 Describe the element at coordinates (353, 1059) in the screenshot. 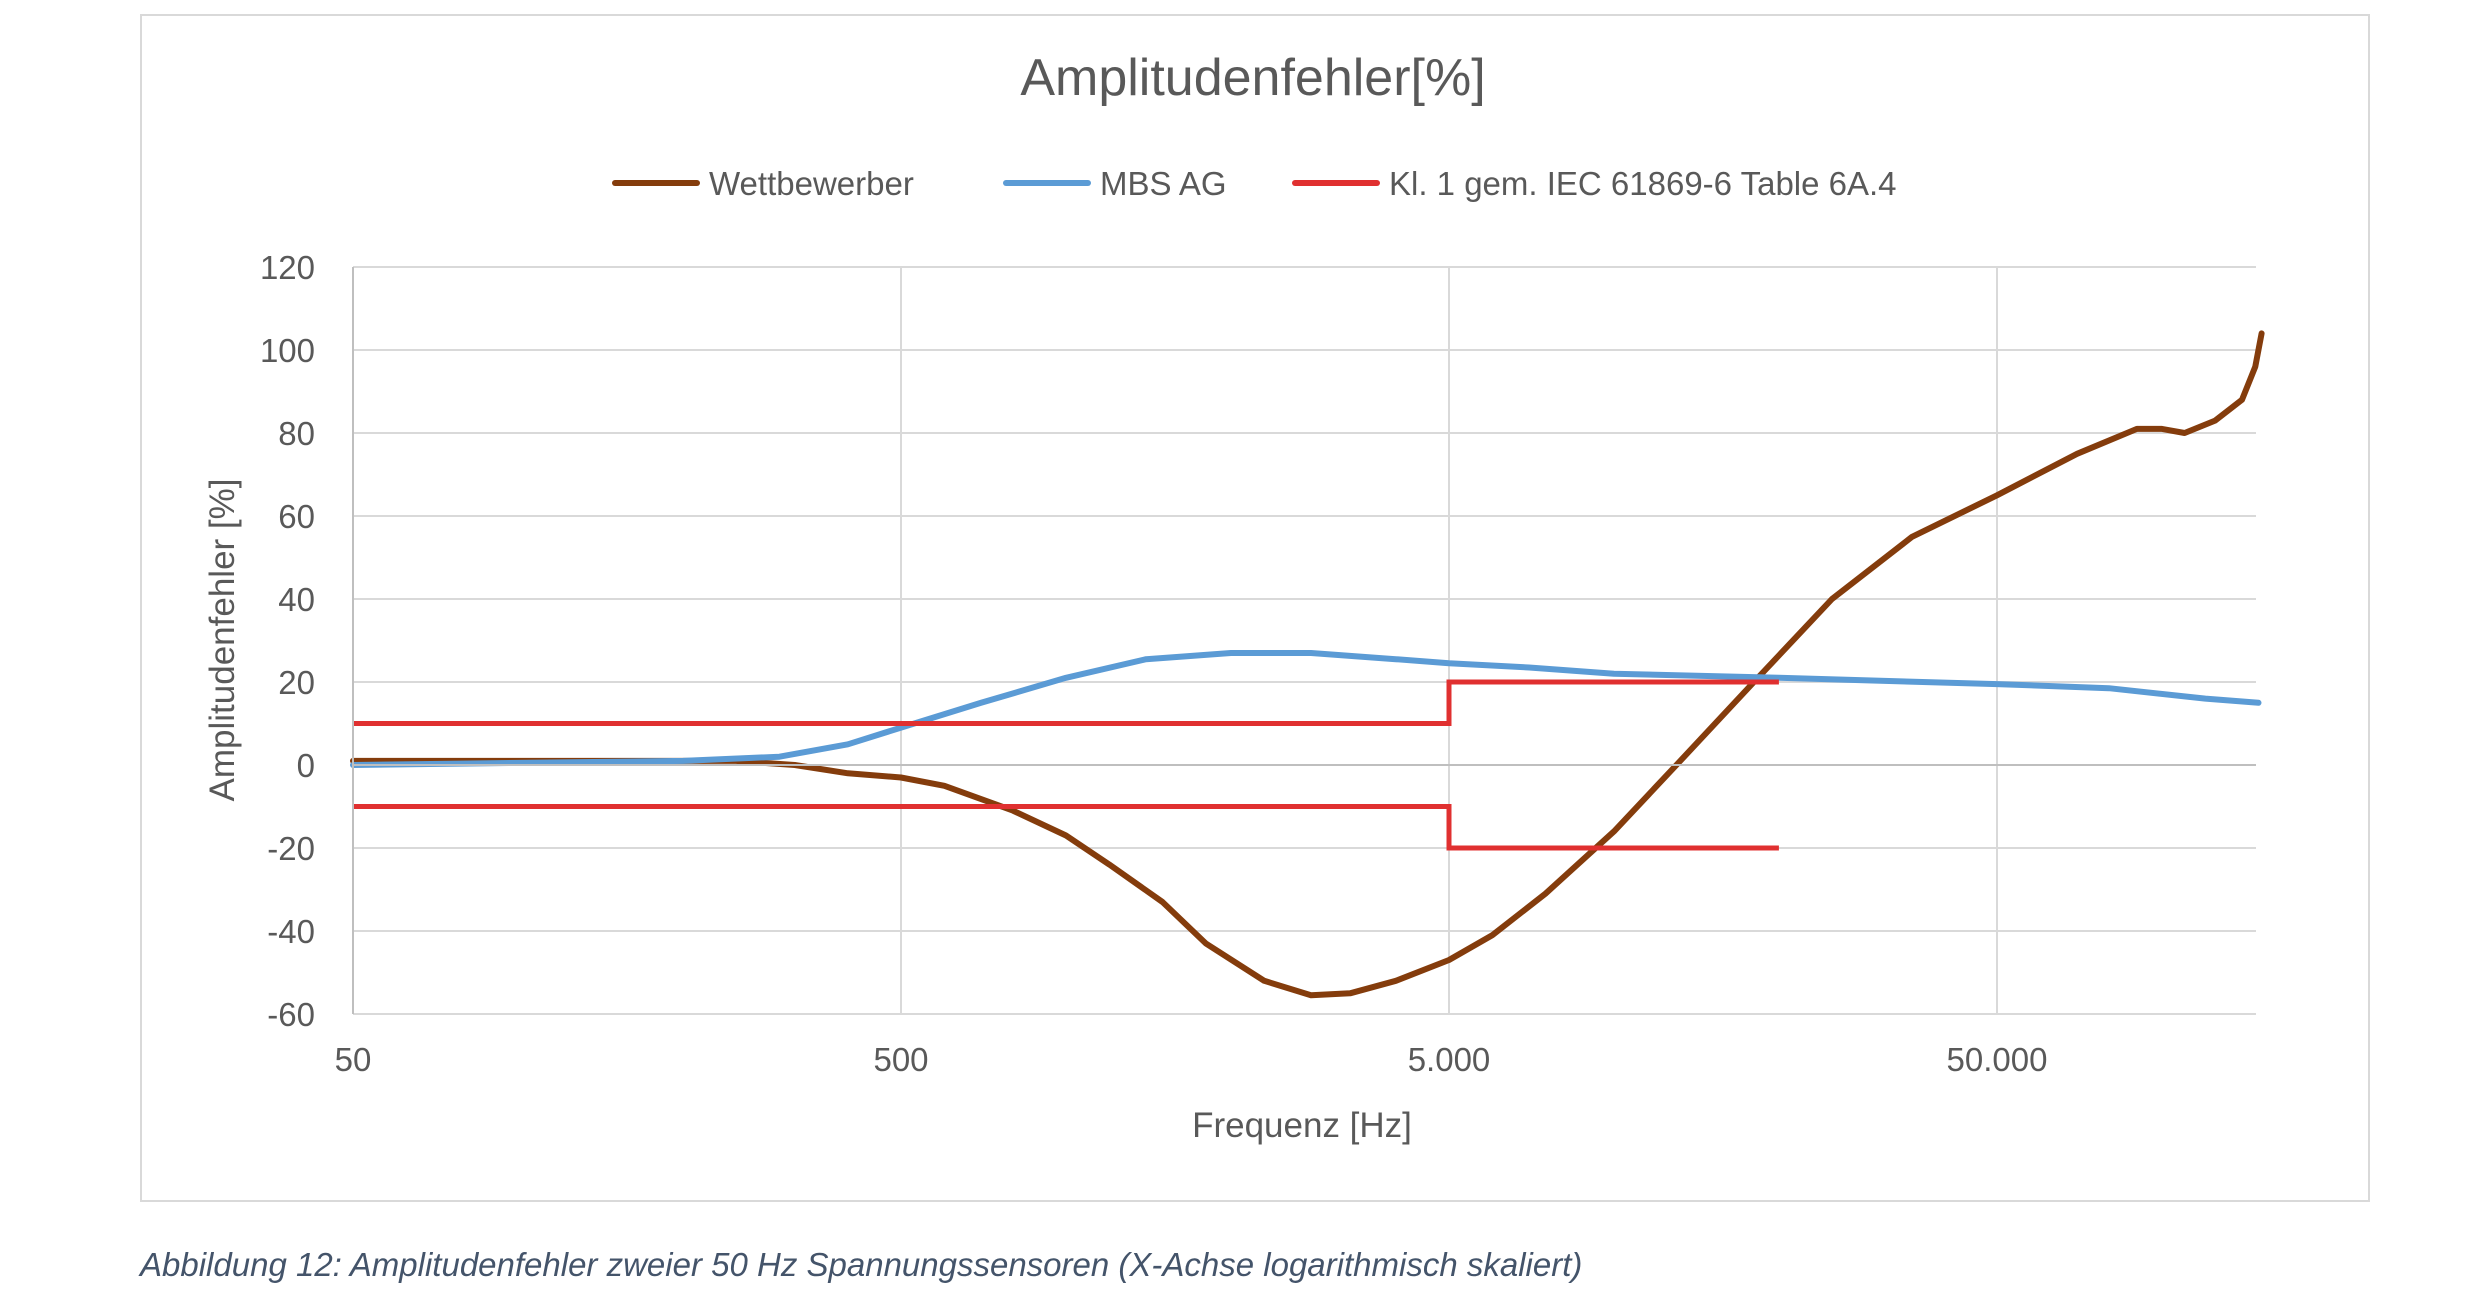

I see `x-tick-label: 50` at that location.